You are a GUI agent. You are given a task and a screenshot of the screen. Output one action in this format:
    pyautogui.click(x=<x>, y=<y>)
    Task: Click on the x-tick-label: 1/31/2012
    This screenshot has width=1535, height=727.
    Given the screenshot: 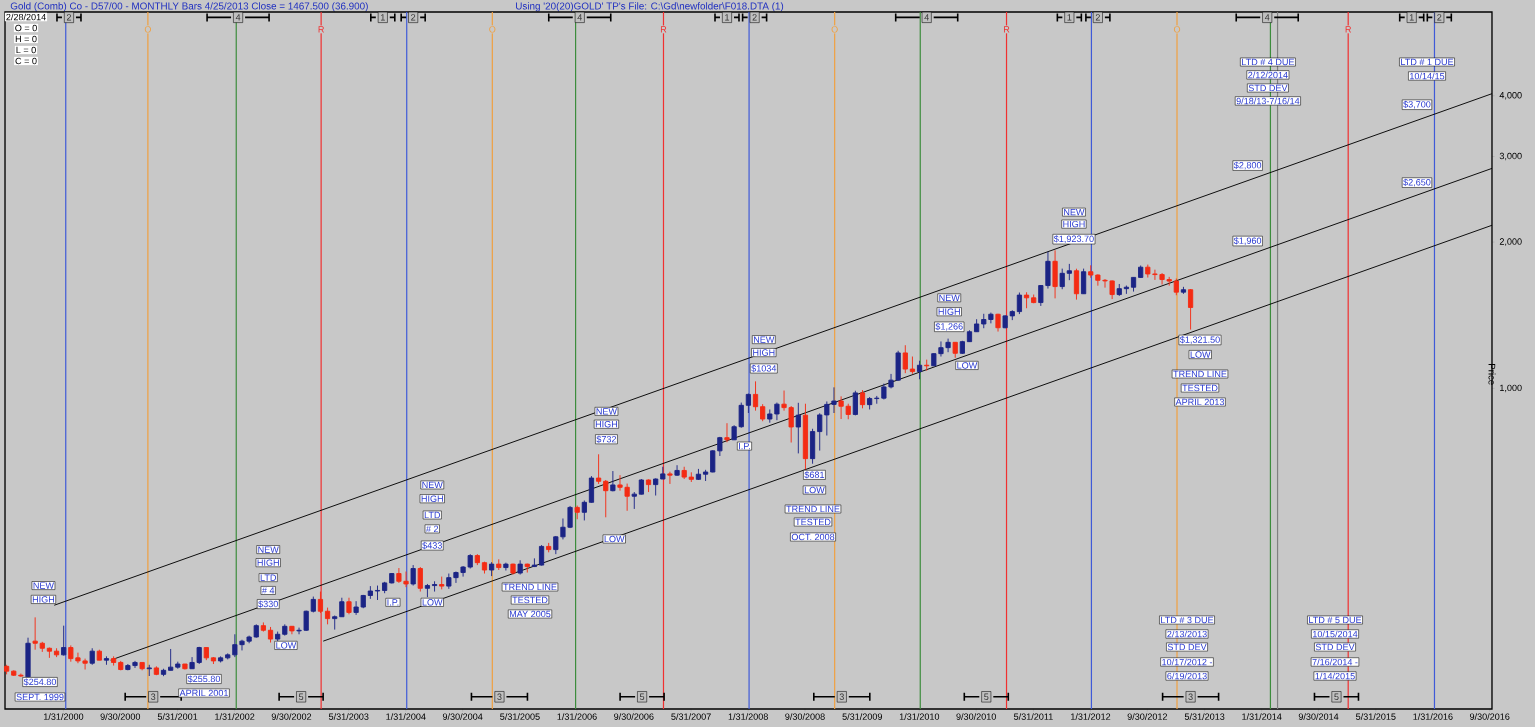 What is the action you would take?
    pyautogui.click(x=1091, y=716)
    